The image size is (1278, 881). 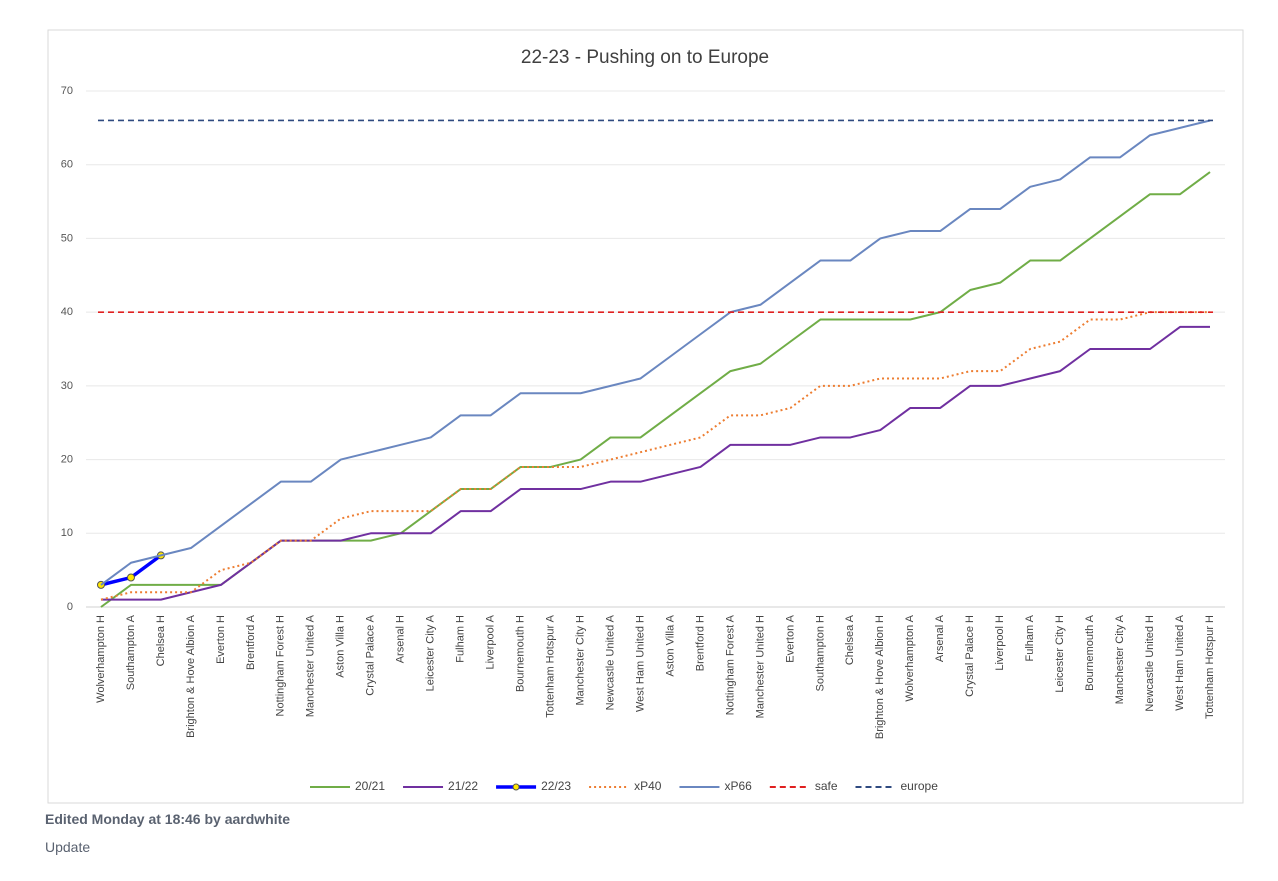 What do you see at coordinates (431, 652) in the screenshot?
I see `x-tick-label: Leicester City A` at bounding box center [431, 652].